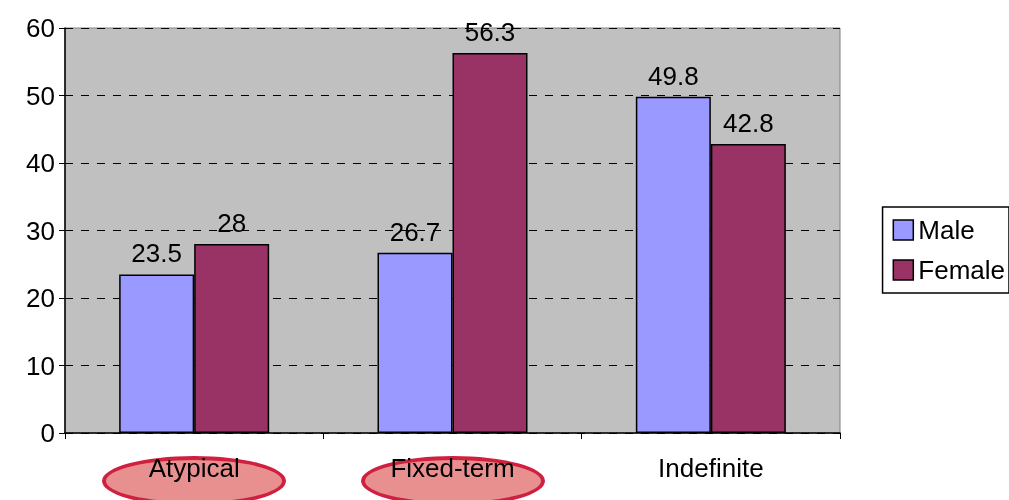 This screenshot has height=500, width=1009. I want to click on y-tick-label: 50, so click(40, 95).